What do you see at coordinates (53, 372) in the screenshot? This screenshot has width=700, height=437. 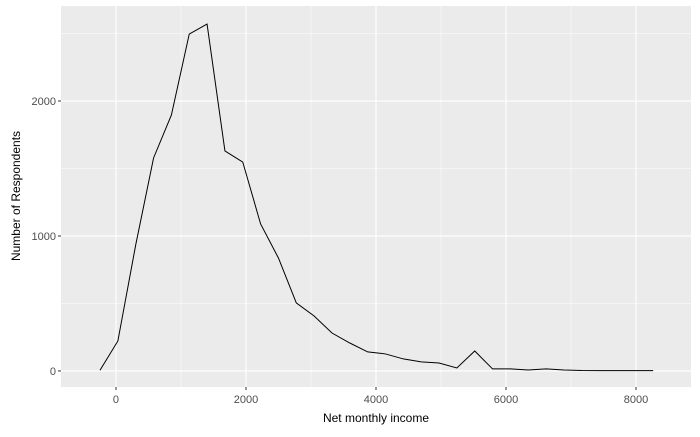 I see `y-tick-label: 0` at bounding box center [53, 372].